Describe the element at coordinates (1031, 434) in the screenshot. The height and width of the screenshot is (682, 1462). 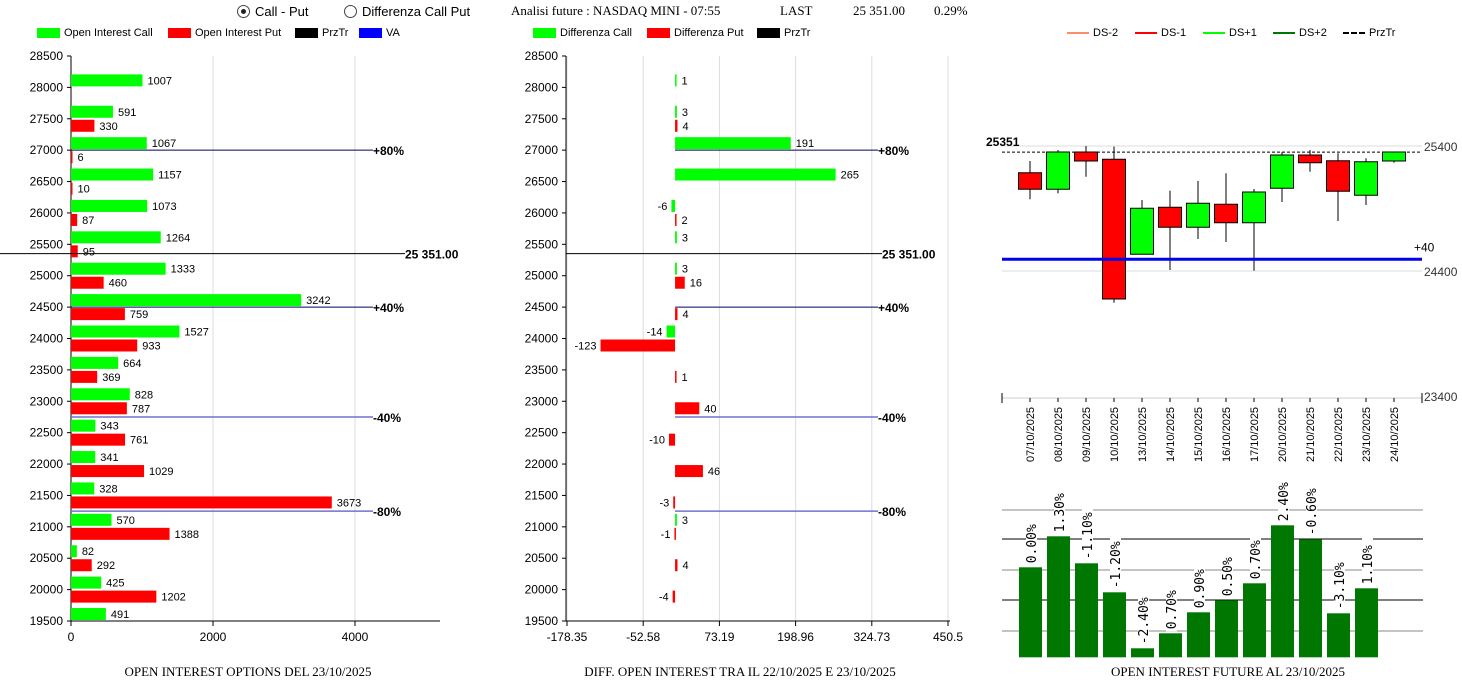
I see `x-tick-label: 07/10/2025` at that location.